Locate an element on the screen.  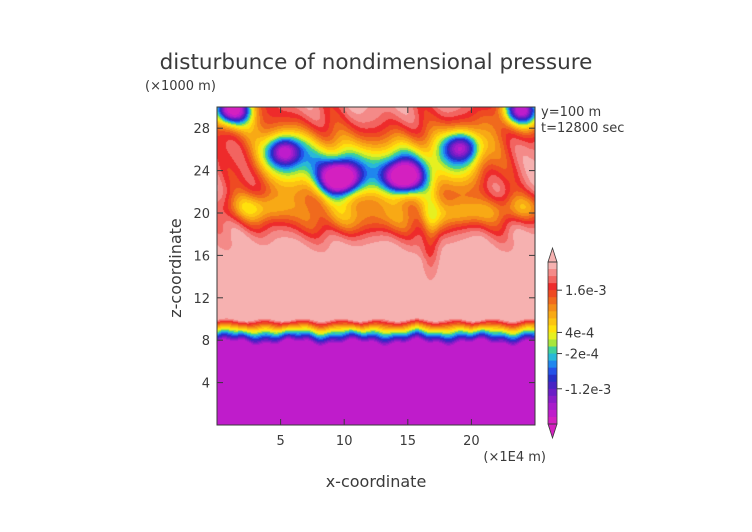
y-tick-label: 20 is located at coordinates (201, 214).